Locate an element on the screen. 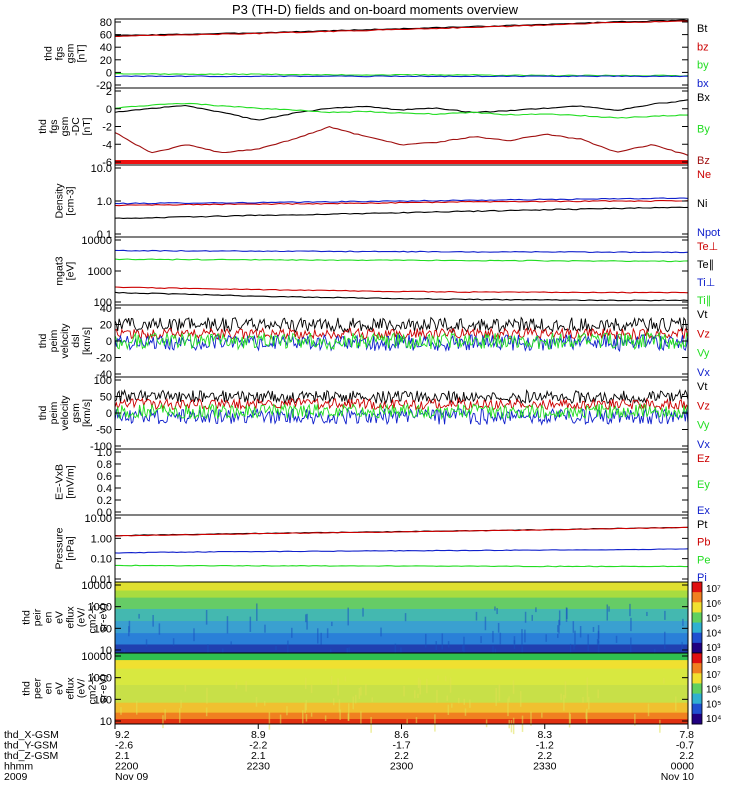 Image resolution: width=750 pixels, height=800 pixels. series-pe-line is located at coordinates (401, 566).